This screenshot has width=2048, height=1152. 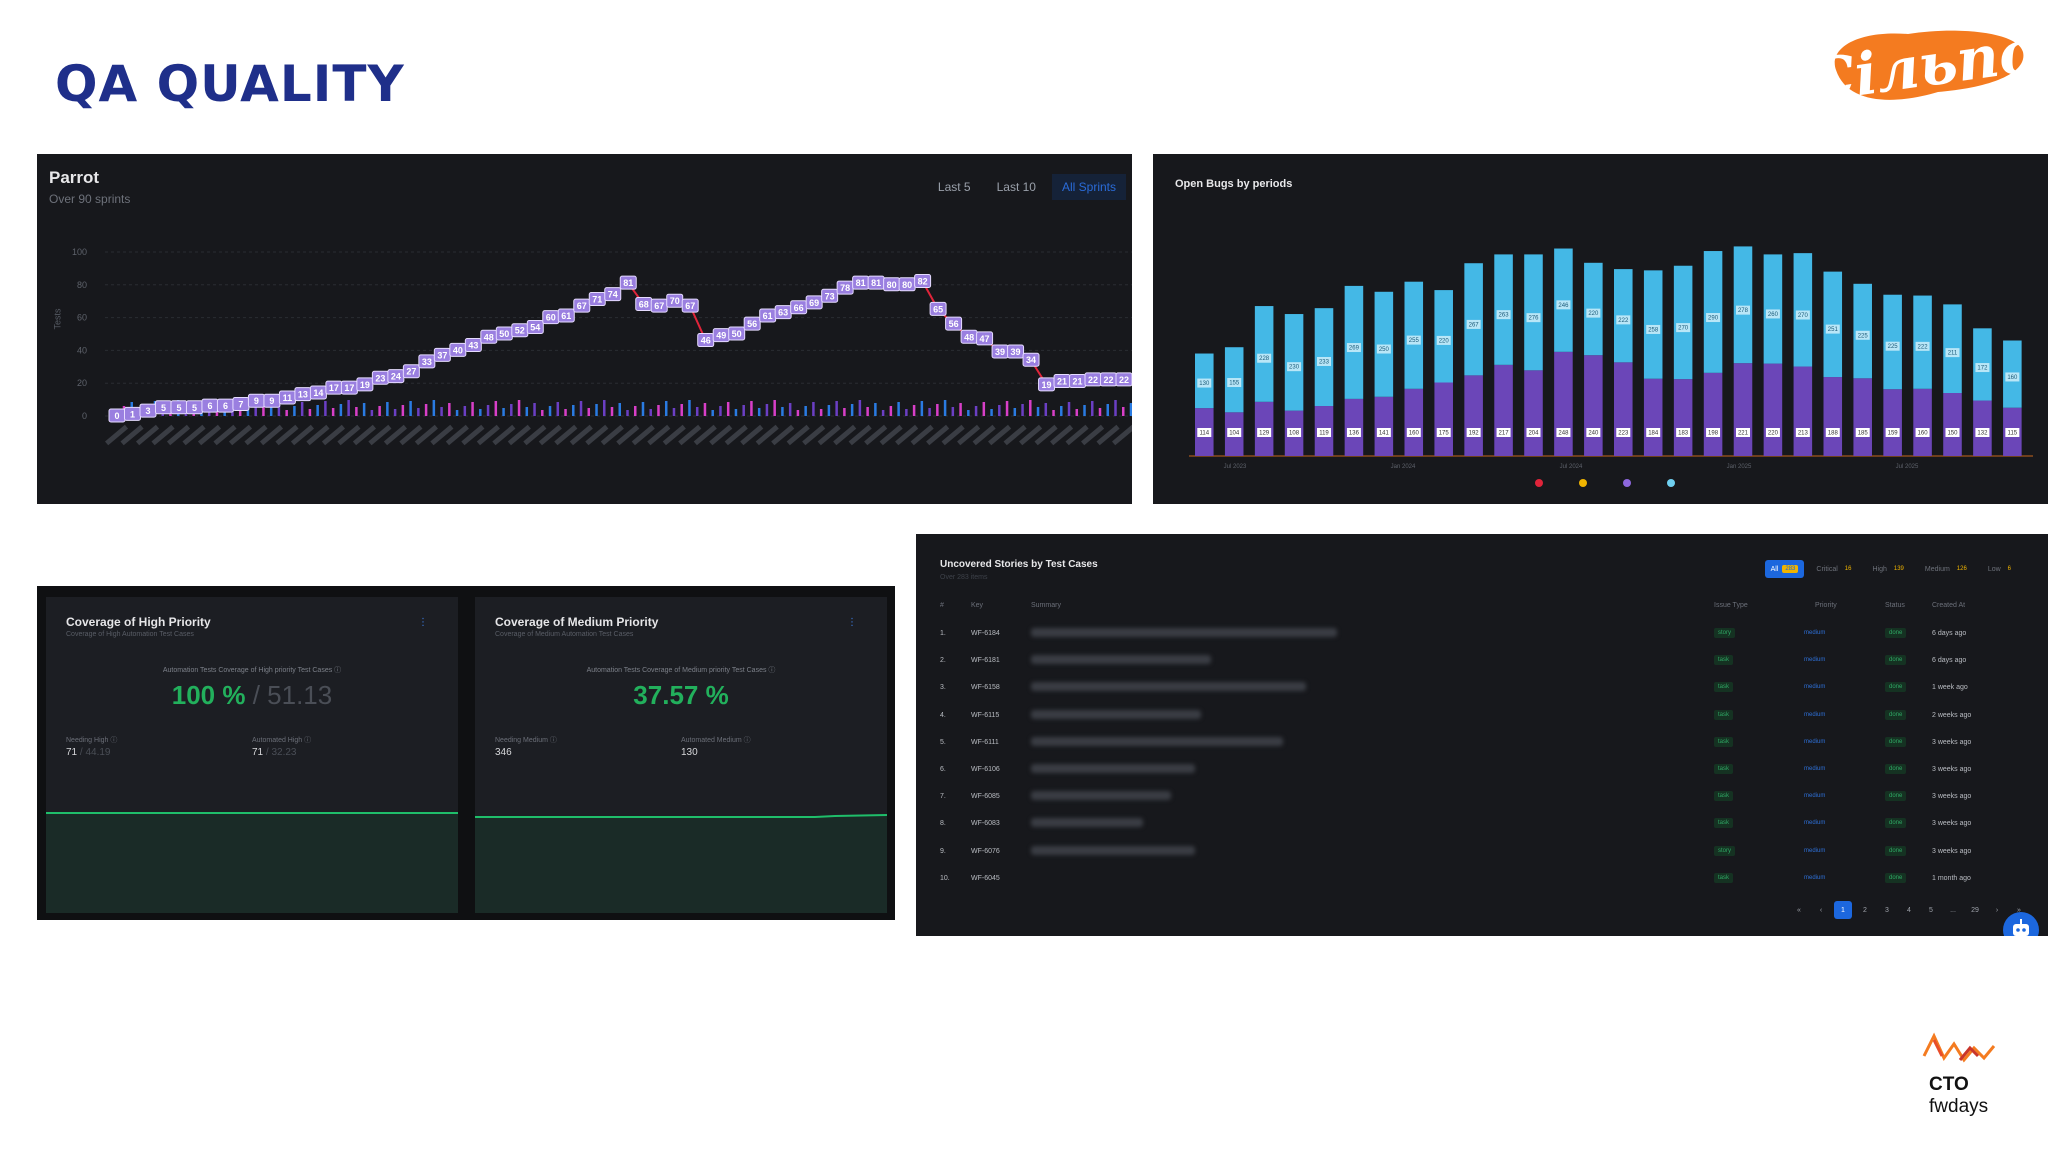 What do you see at coordinates (1482, 751) in the screenshot?
I see `table-row: 5. WF-6111 3 weeks ago task medium done` at bounding box center [1482, 751].